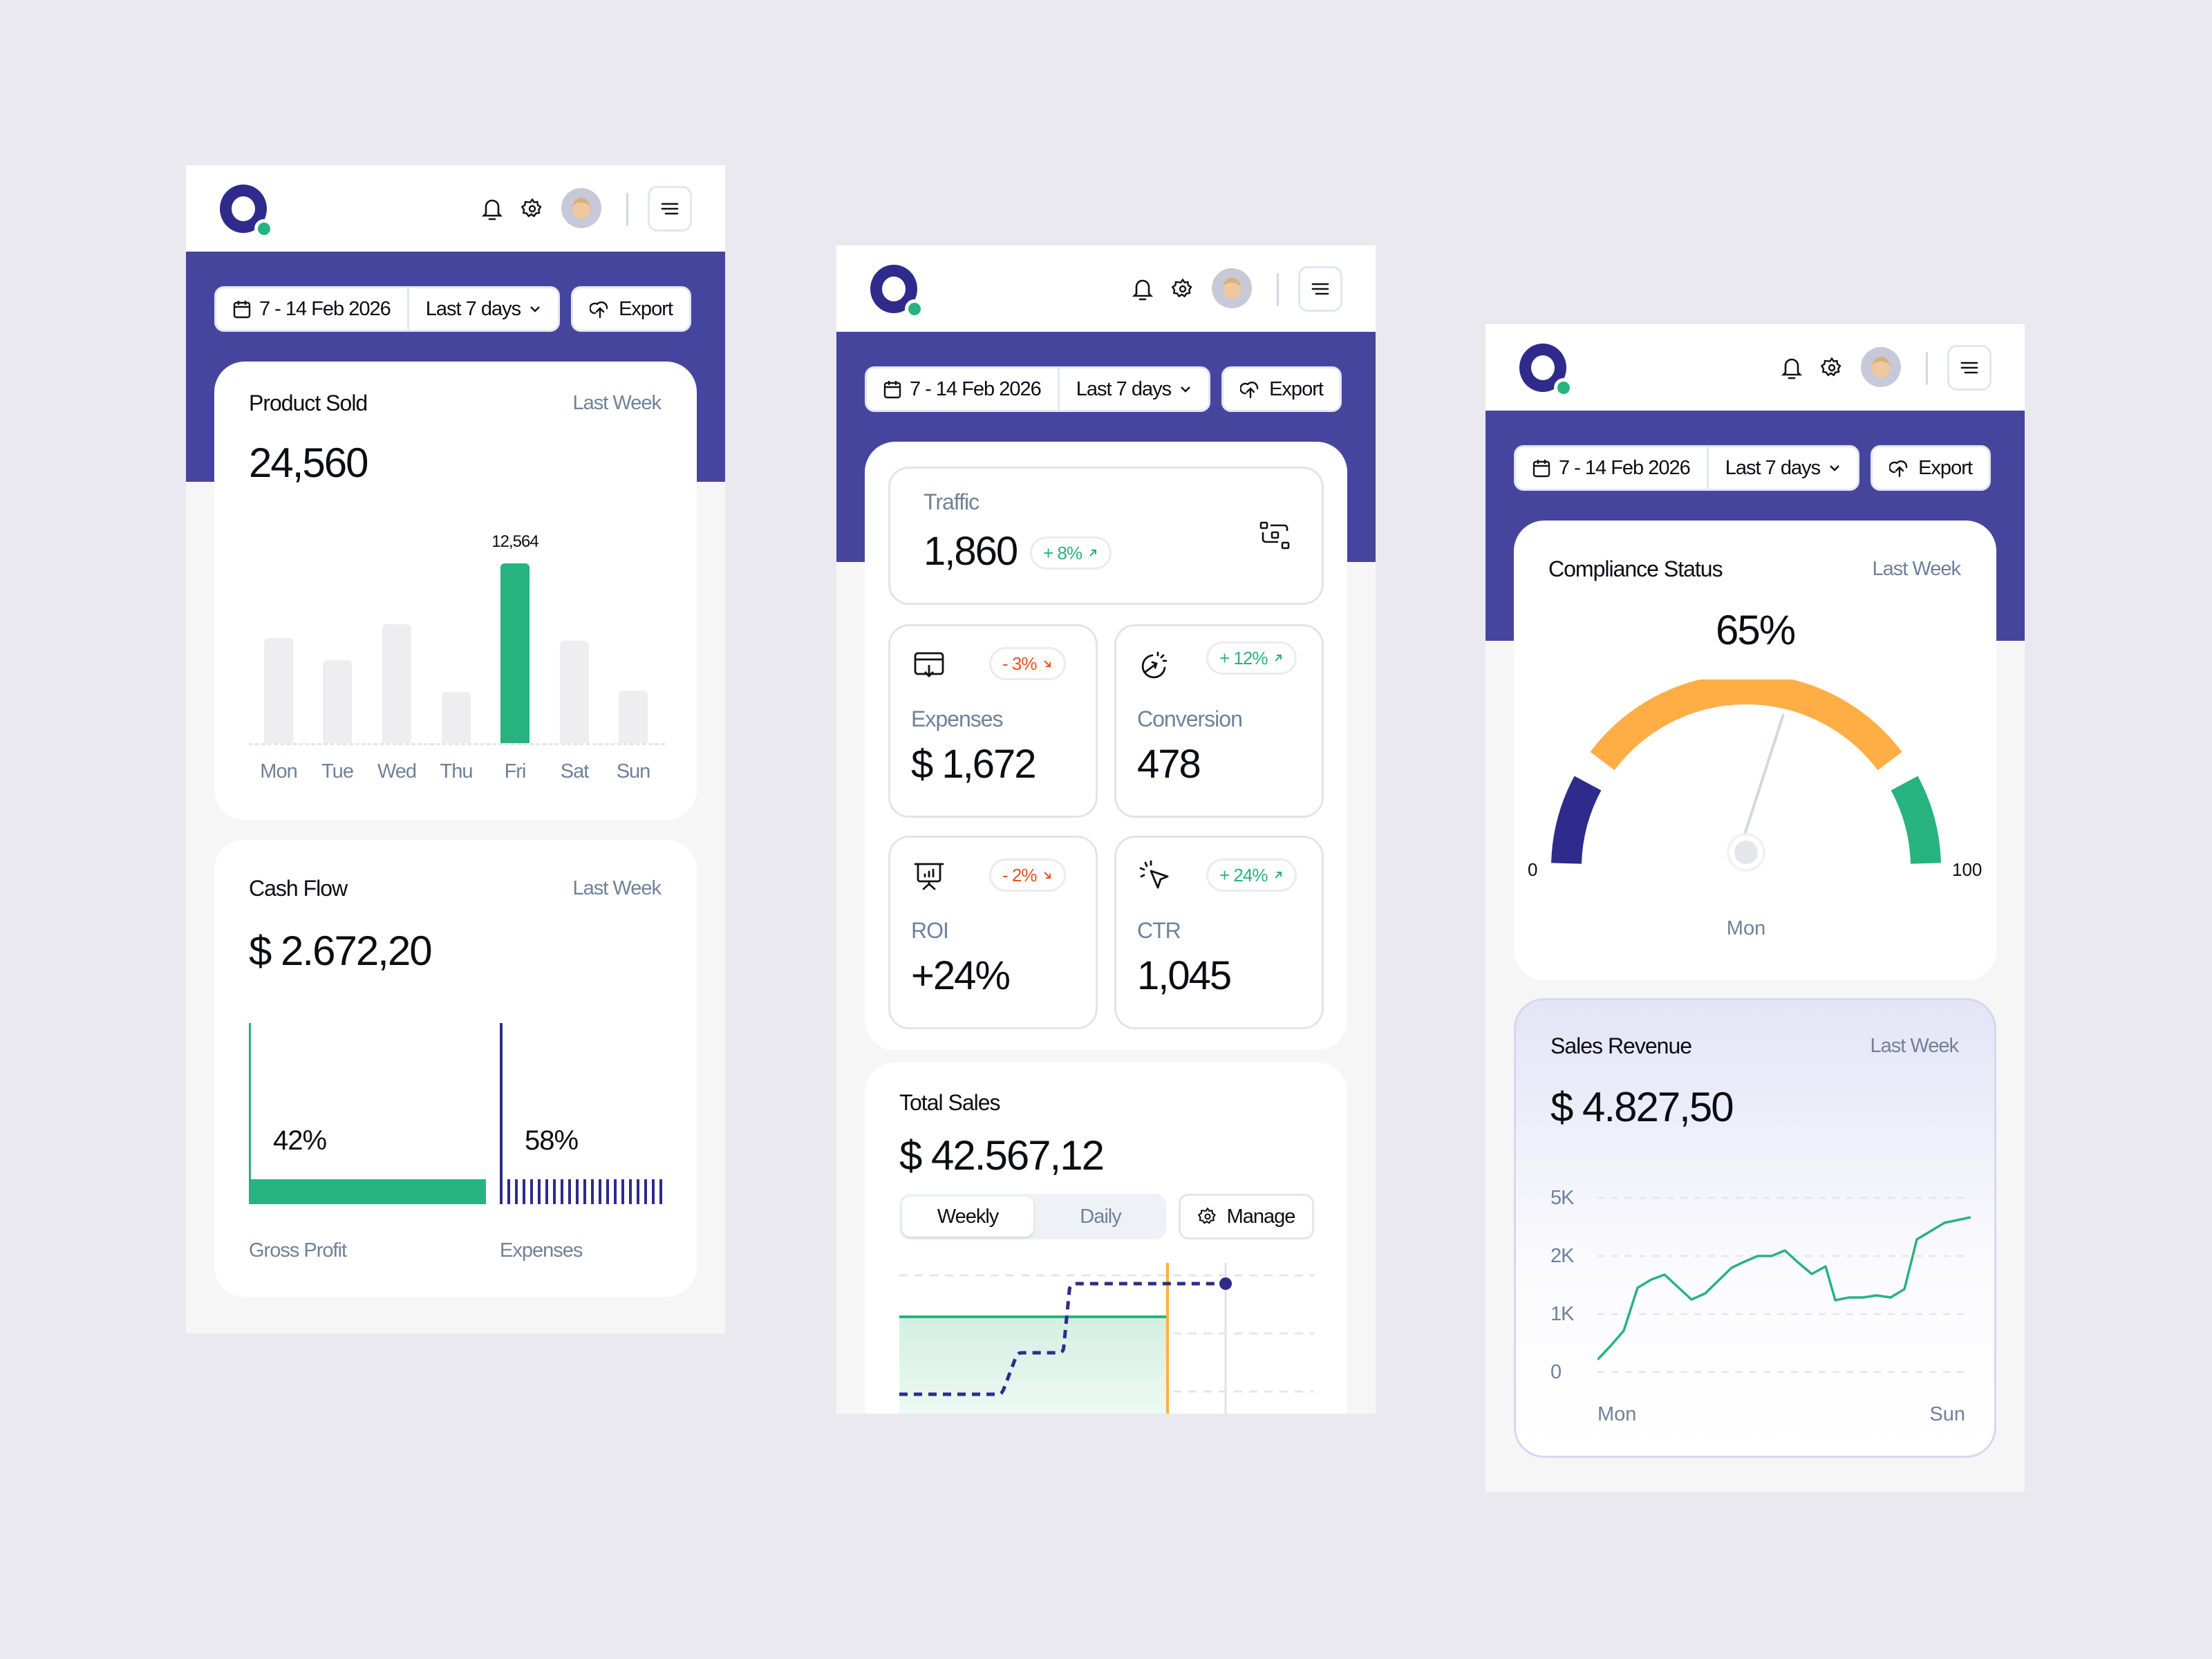  I want to click on sales-revenue-value: $ 4.827,50, so click(1642, 1107).